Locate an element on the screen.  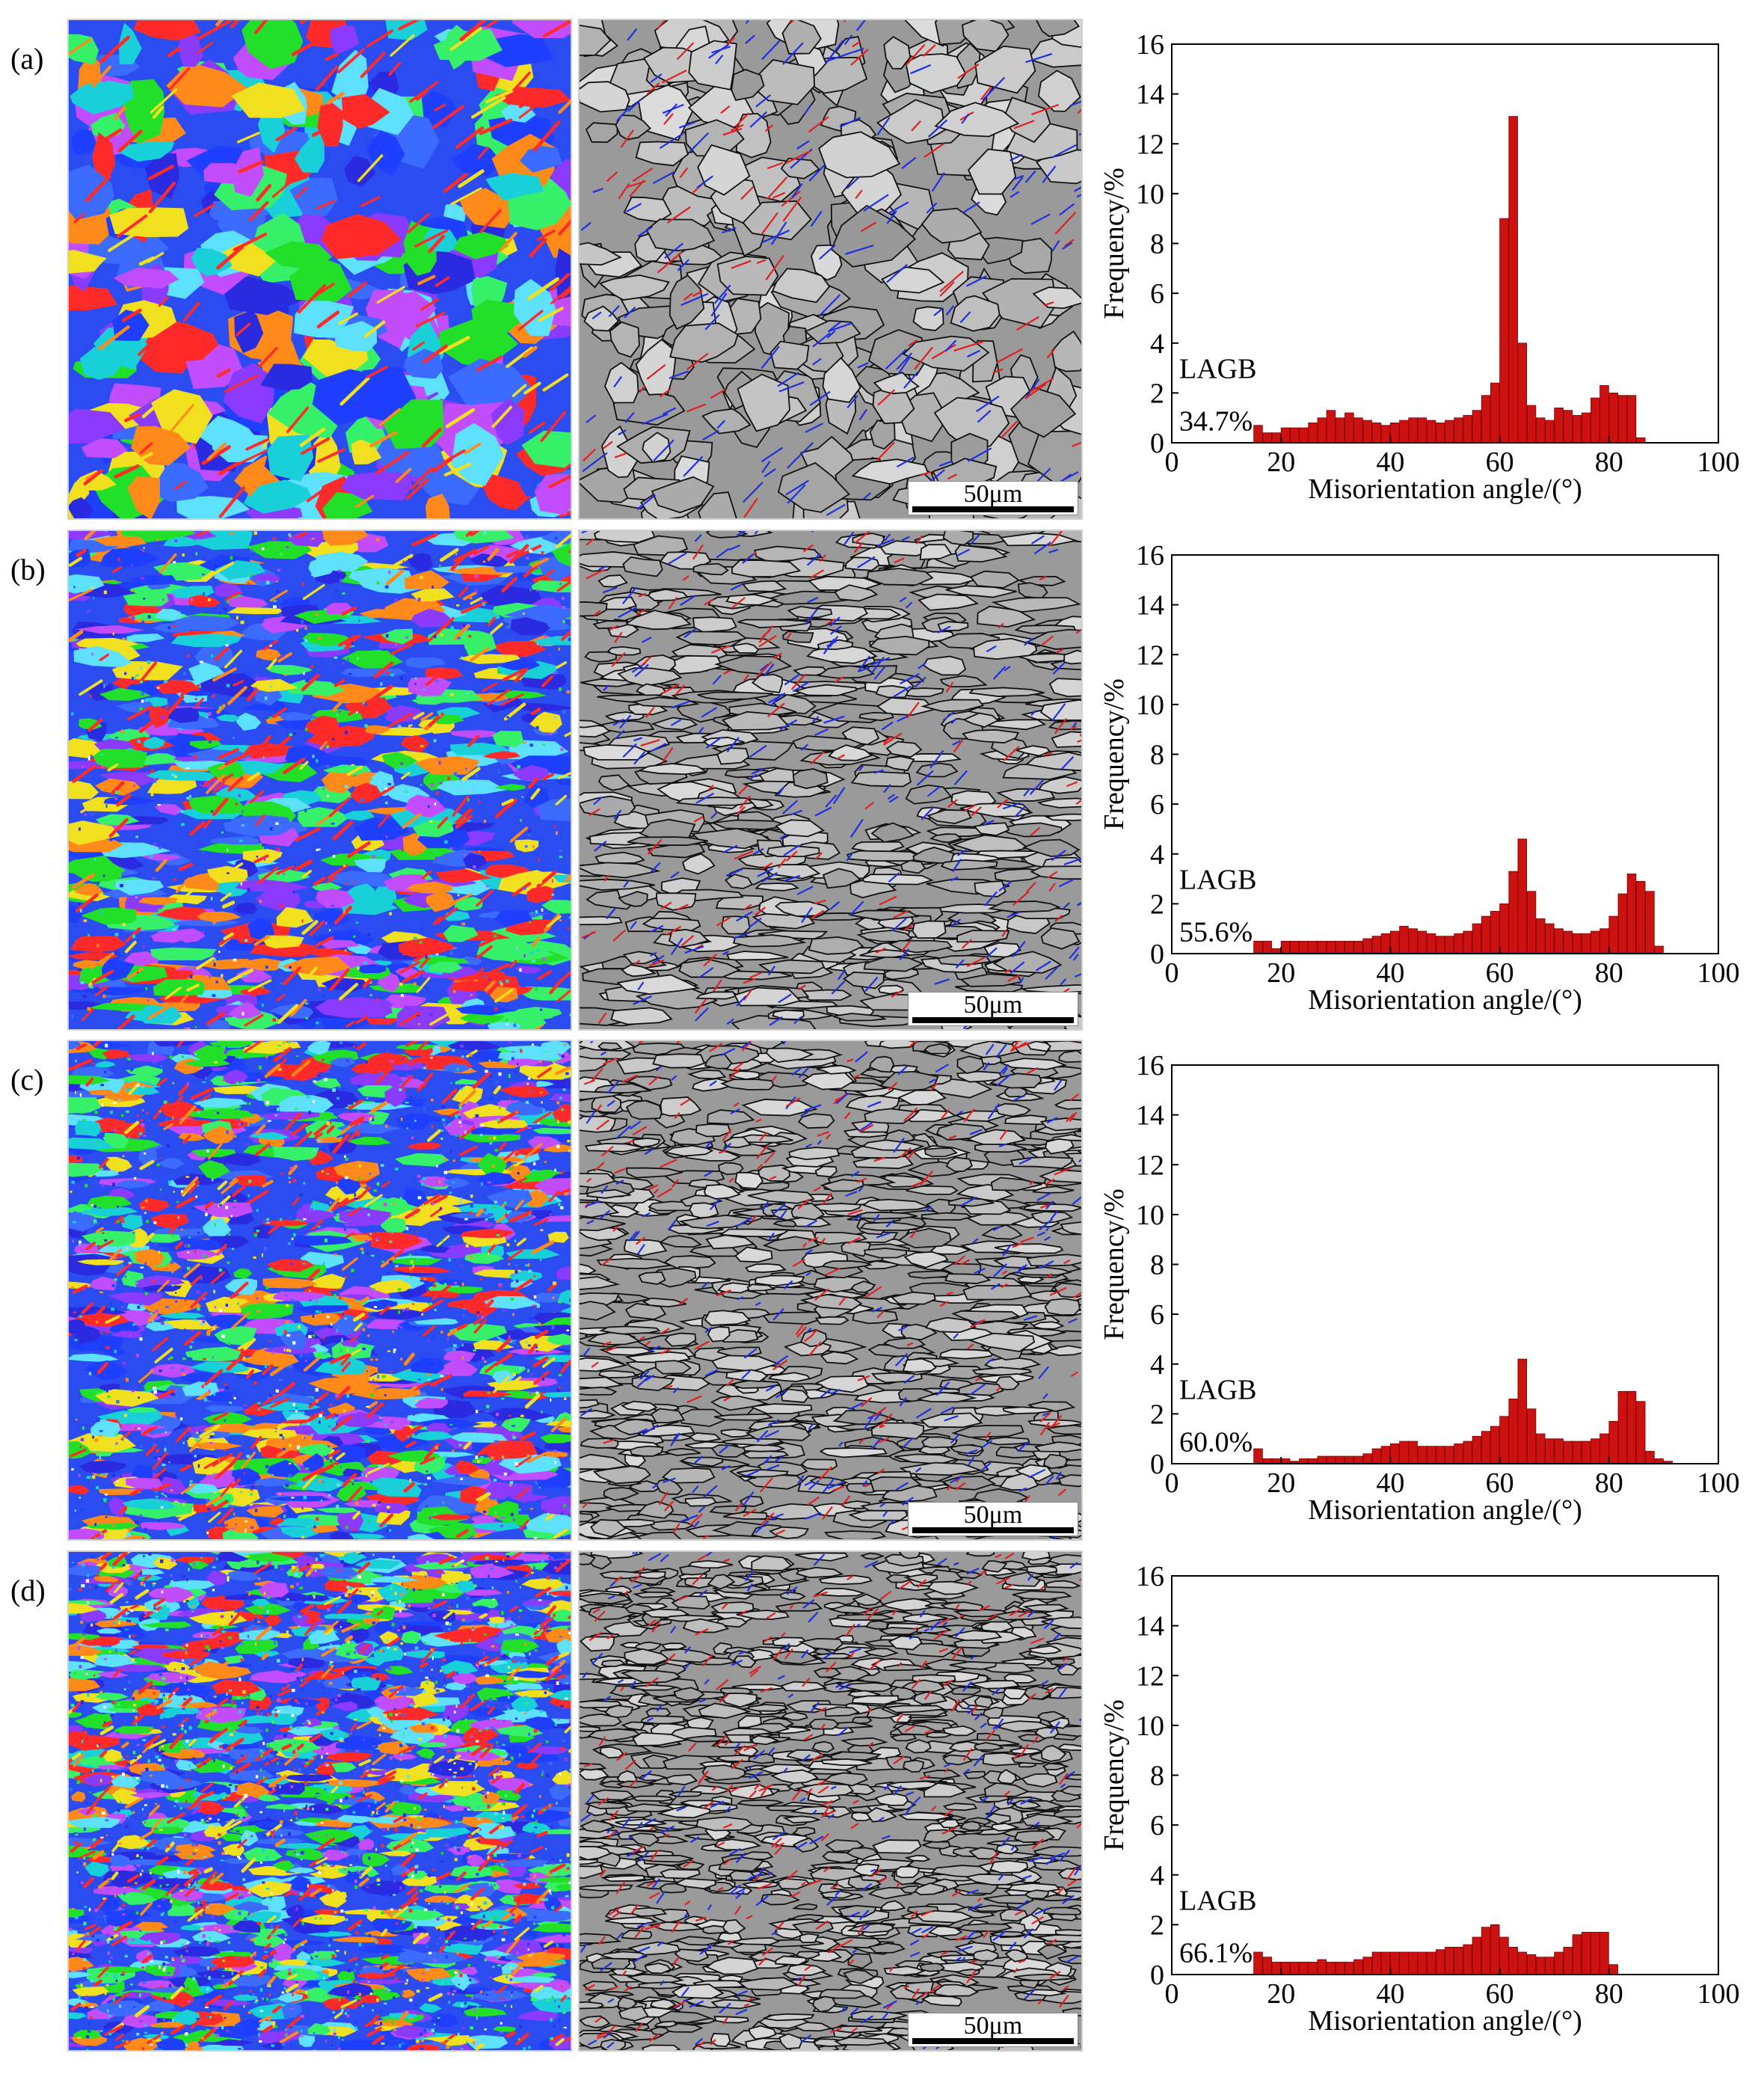
y-tick-label: 4 is located at coordinates (1157, 1365).